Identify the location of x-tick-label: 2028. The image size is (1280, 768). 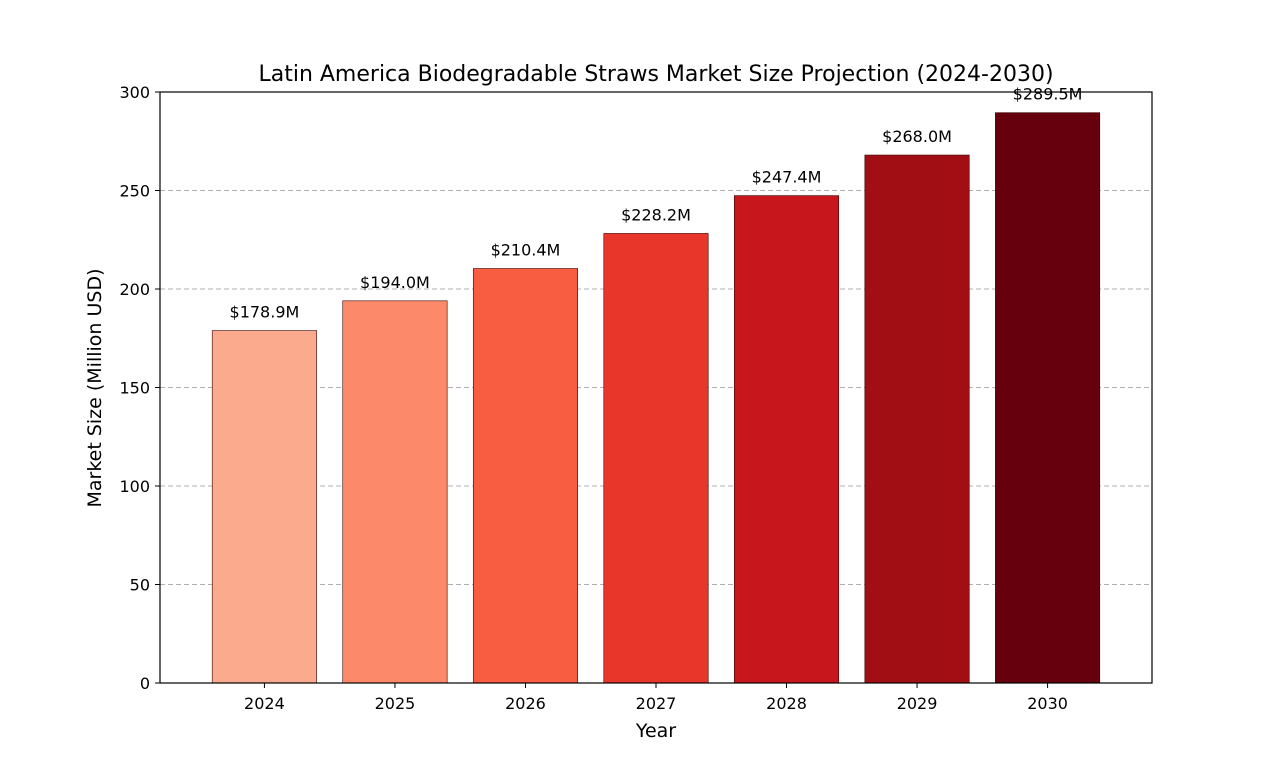
(786, 703).